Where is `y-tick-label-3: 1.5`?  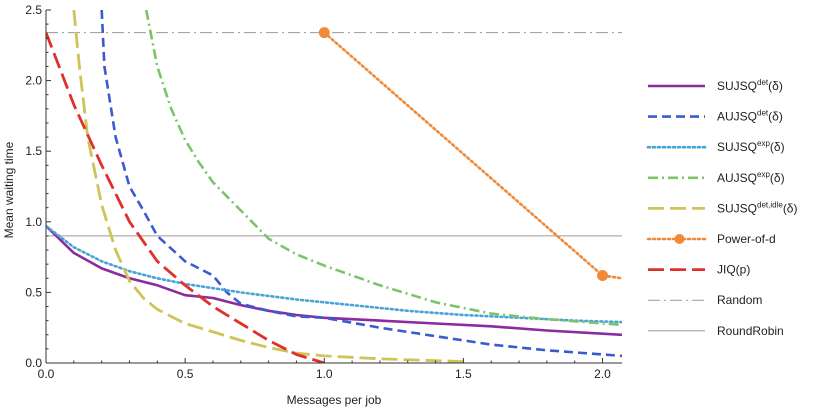 y-tick-label-3: 1.5 is located at coordinates (33, 151).